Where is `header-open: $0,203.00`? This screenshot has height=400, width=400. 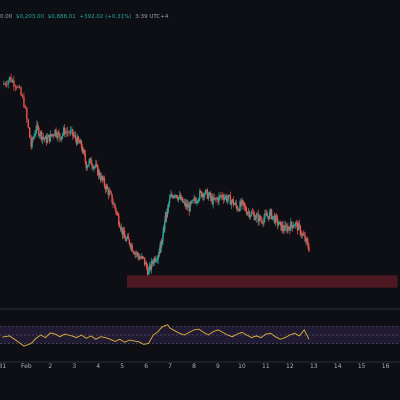 header-open: $0,203.00 is located at coordinates (30, 17).